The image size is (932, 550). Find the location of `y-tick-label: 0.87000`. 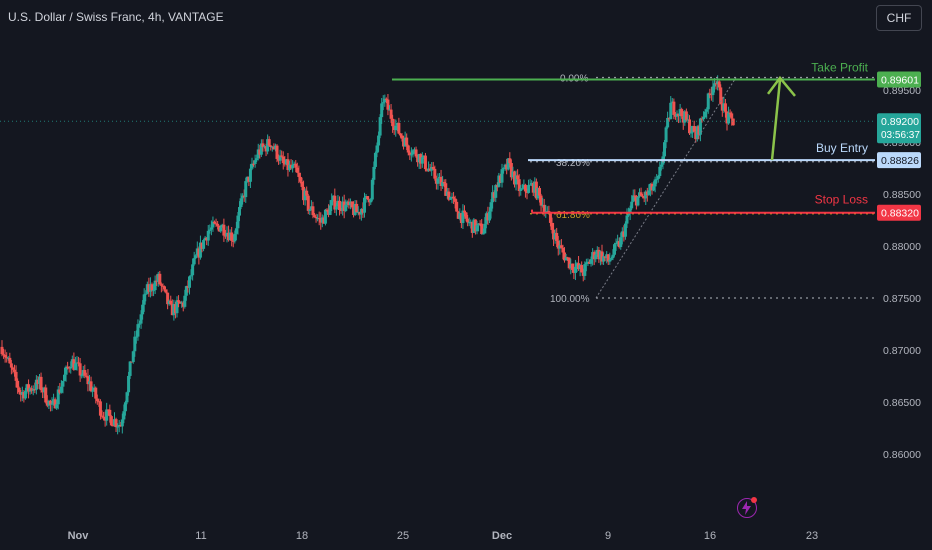

y-tick-label: 0.87000 is located at coordinates (902, 351).